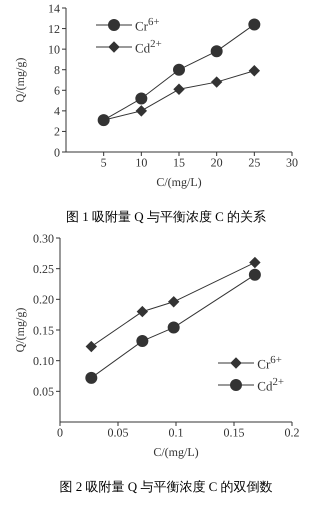  Describe the element at coordinates (43, 391) in the screenshot. I see `y-tick-label: 0.05` at that location.